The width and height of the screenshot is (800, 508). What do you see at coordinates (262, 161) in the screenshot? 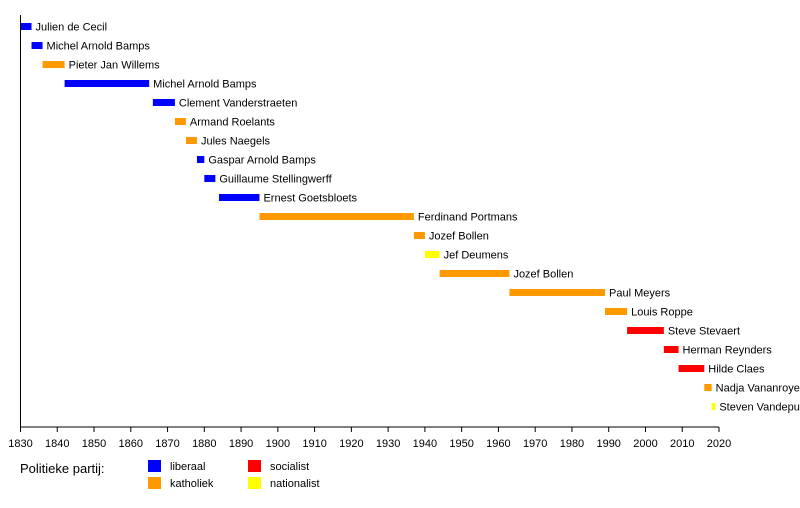
I see `bar-label: Gaspar Arnold Bamps` at bounding box center [262, 161].